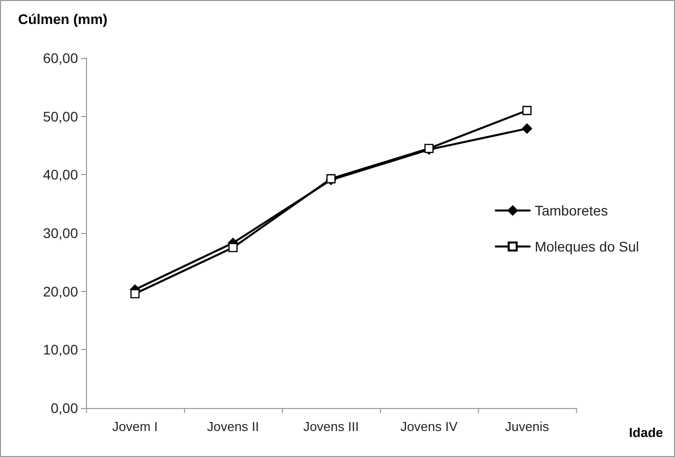  What do you see at coordinates (64, 408) in the screenshot?
I see `y-tick-label: 0,00` at bounding box center [64, 408].